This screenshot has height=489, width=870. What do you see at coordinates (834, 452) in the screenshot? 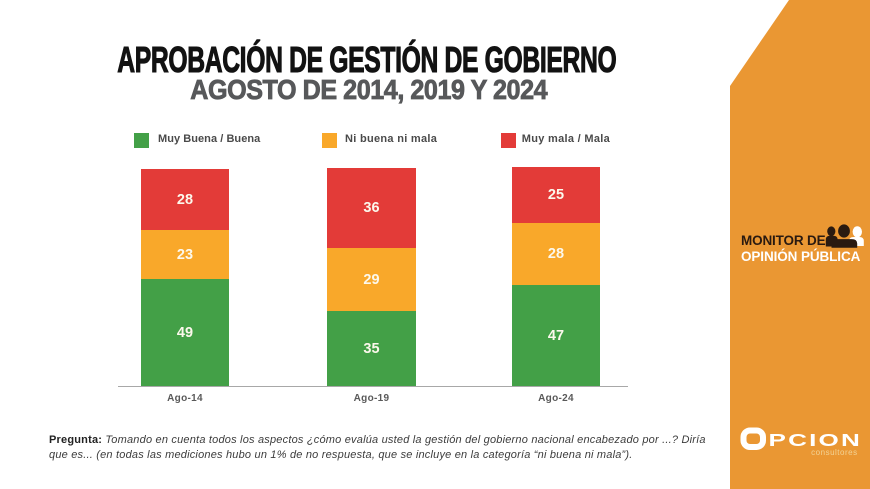
I see `svg-text: consultores` at bounding box center [834, 452].